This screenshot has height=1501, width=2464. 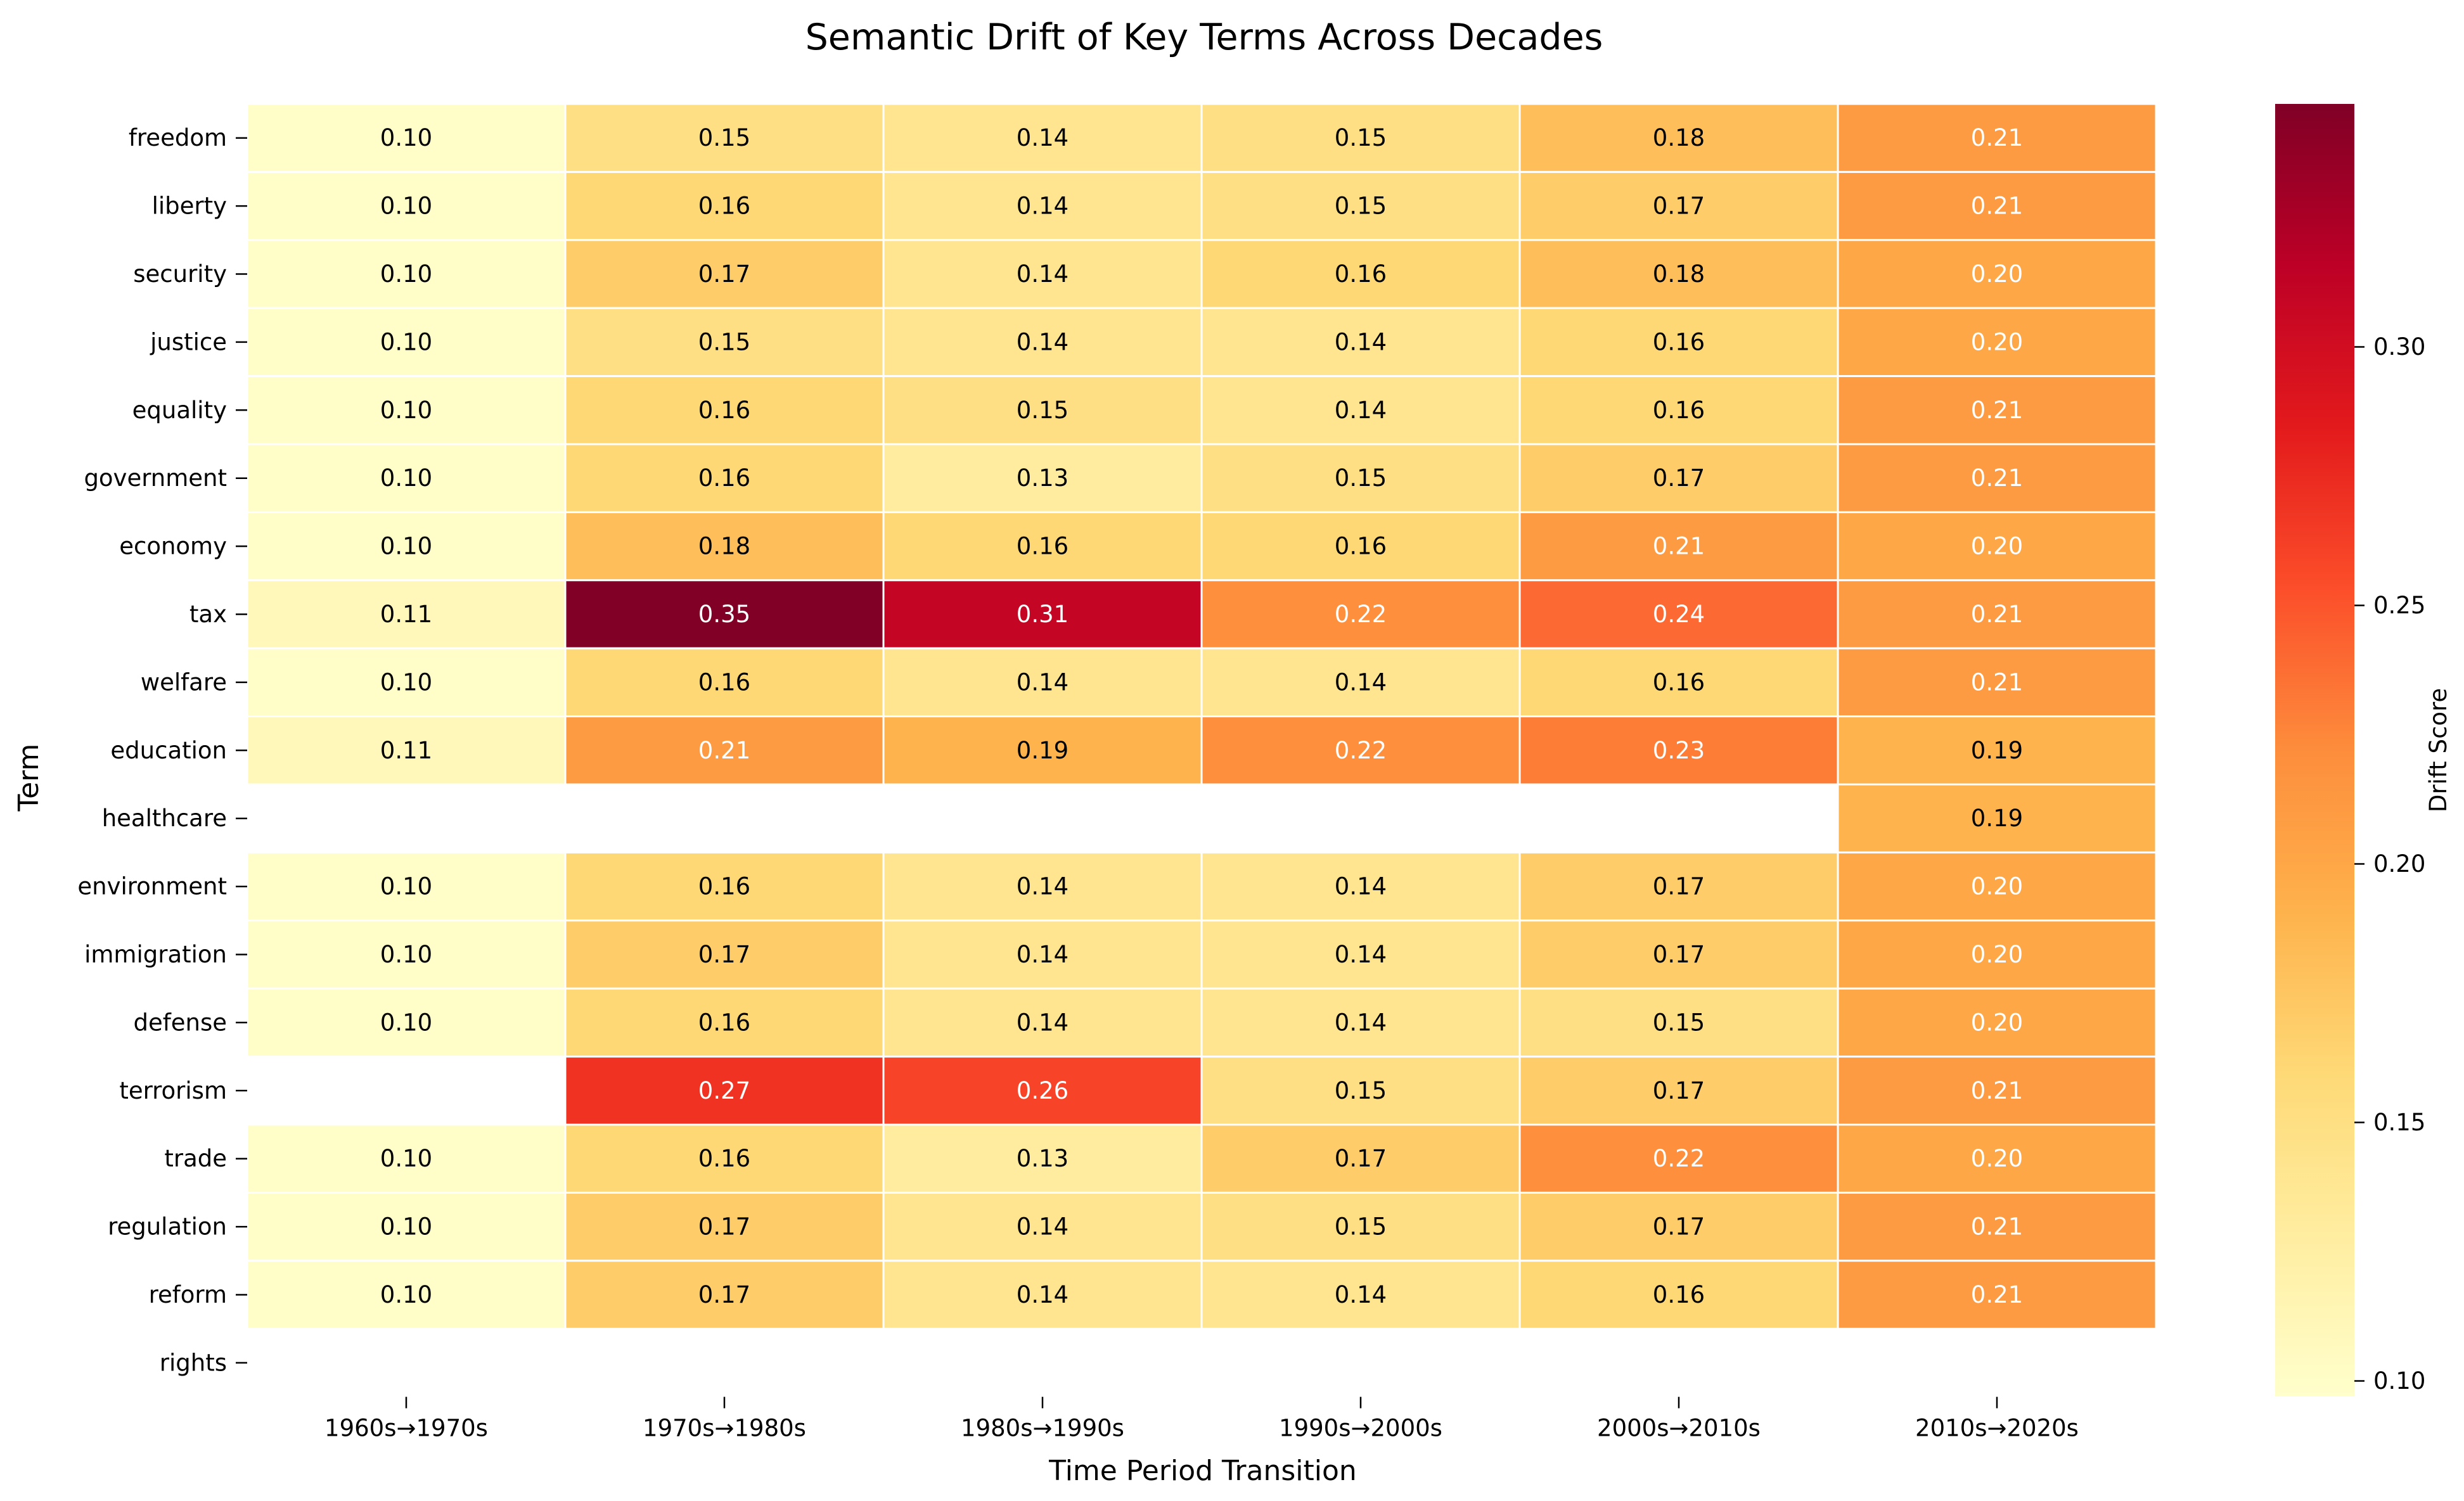 What do you see at coordinates (168, 750) in the screenshot?
I see `row-label: education` at bounding box center [168, 750].